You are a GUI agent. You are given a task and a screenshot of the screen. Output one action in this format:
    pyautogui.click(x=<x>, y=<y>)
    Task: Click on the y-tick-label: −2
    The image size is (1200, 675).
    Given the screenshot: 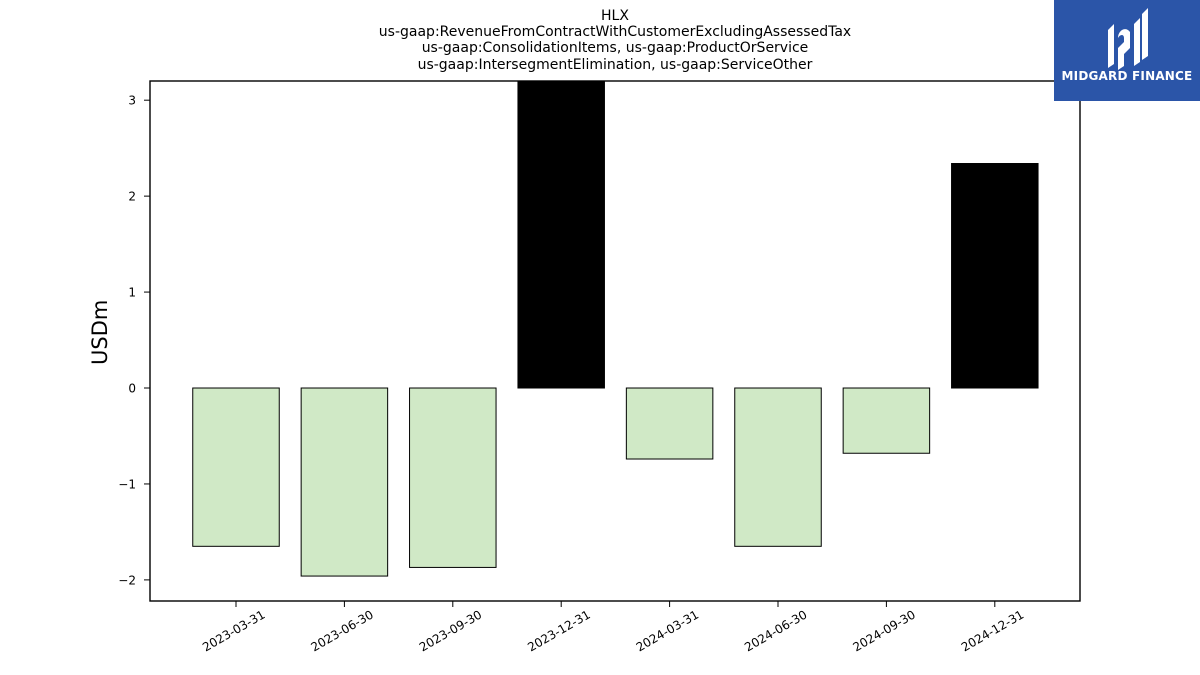 What is the action you would take?
    pyautogui.click(x=127, y=580)
    